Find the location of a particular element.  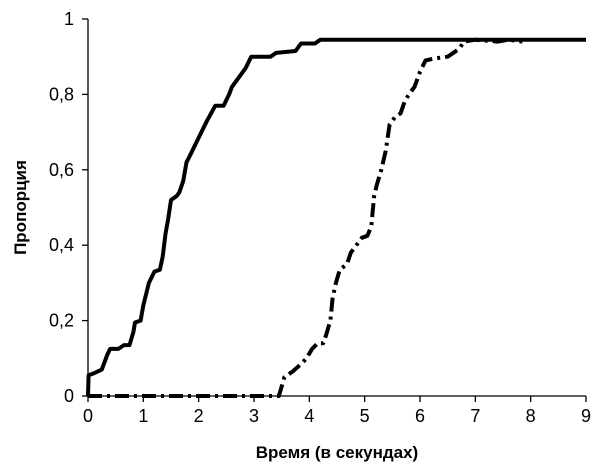

x-tick-label: 9 is located at coordinates (586, 416).